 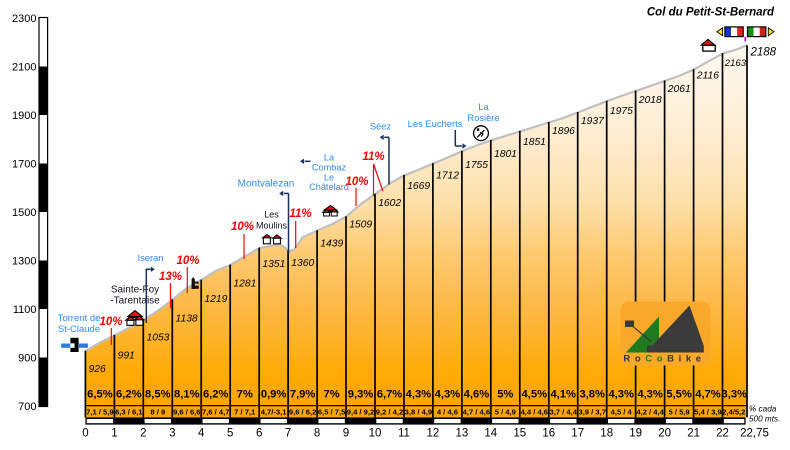 I want to click on svg-text: 1937, so click(x=593, y=121).